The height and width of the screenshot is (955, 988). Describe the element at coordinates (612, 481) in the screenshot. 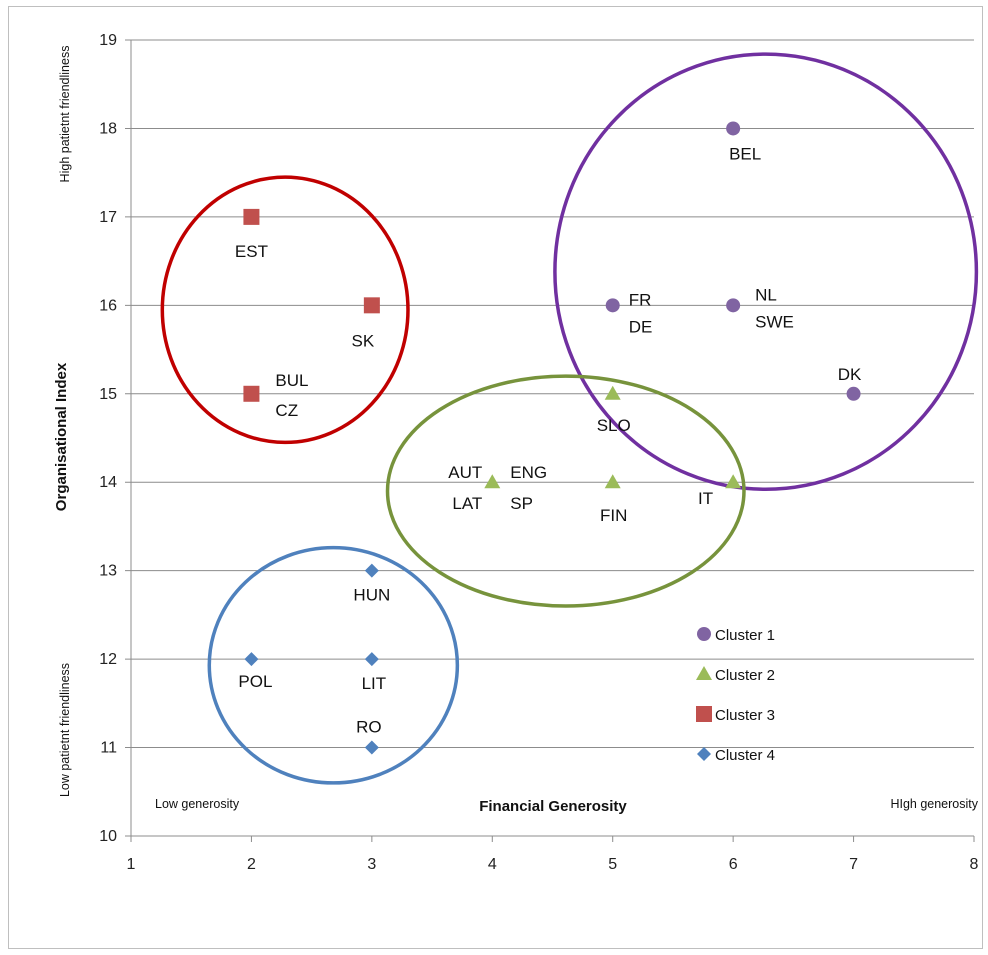

I see `point-fin` at that location.